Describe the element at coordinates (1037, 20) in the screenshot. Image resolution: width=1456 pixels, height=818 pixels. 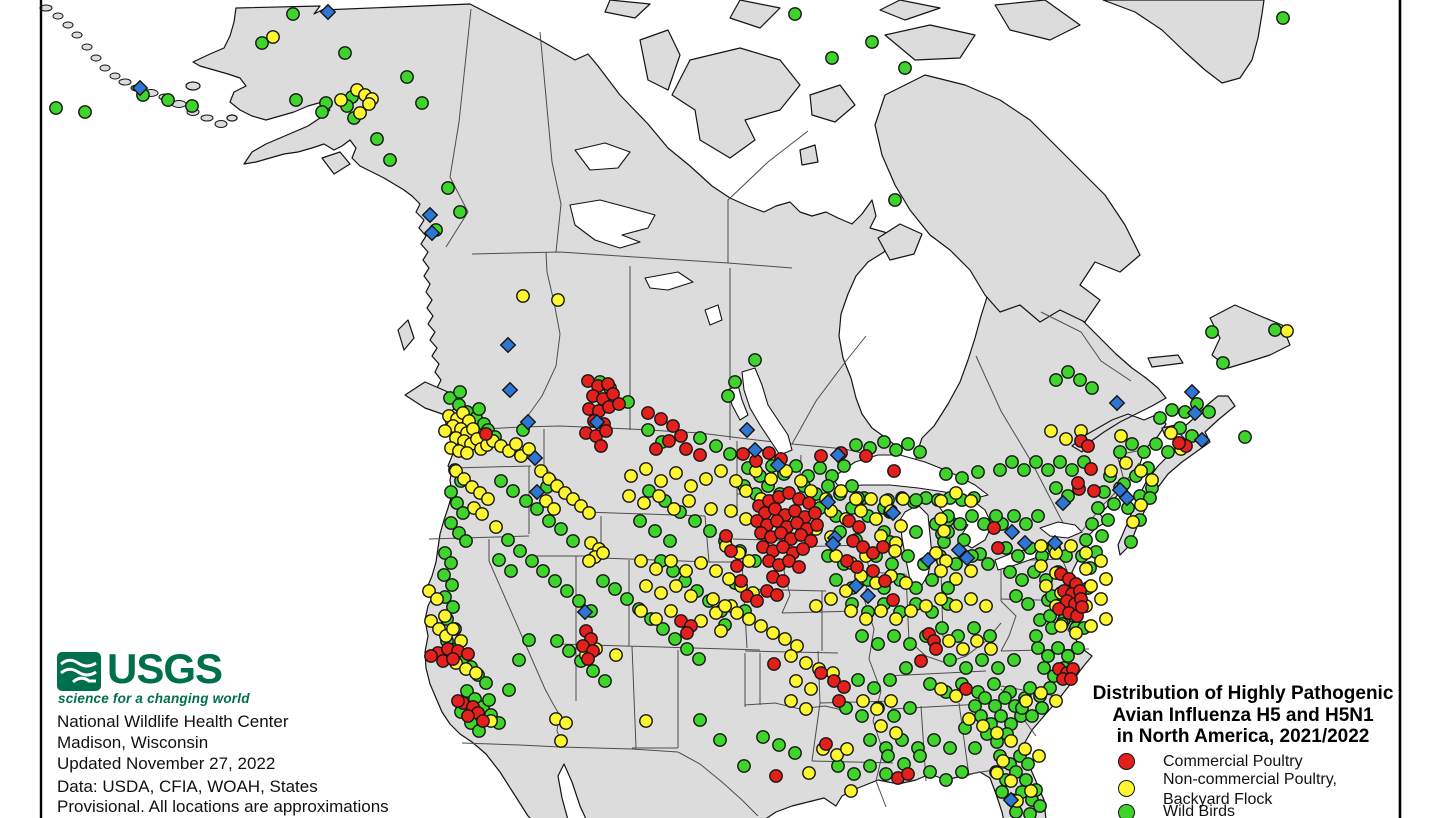
I see `island-ellesmere` at that location.